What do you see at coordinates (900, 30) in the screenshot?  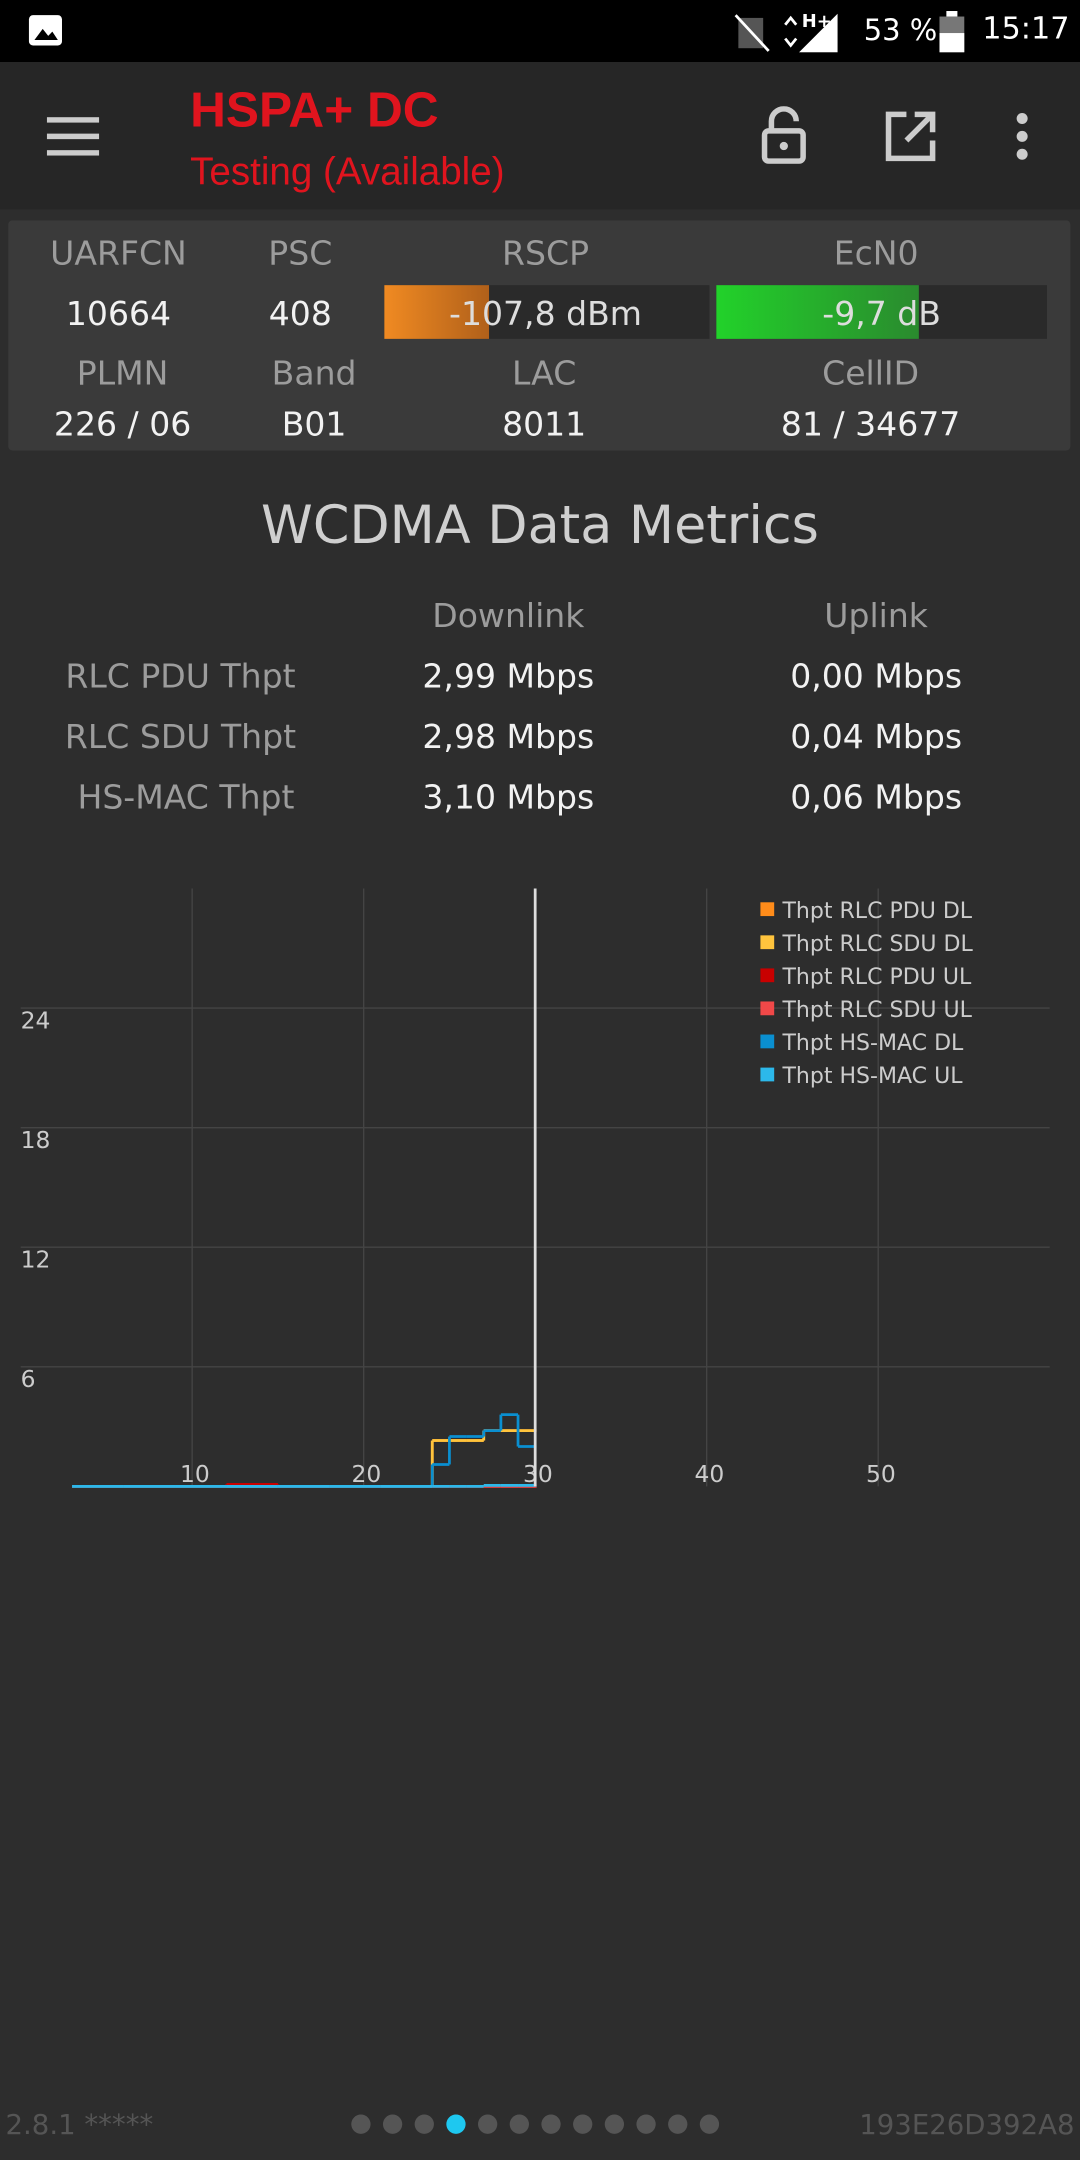 I see `battery-text: 53 %` at bounding box center [900, 30].